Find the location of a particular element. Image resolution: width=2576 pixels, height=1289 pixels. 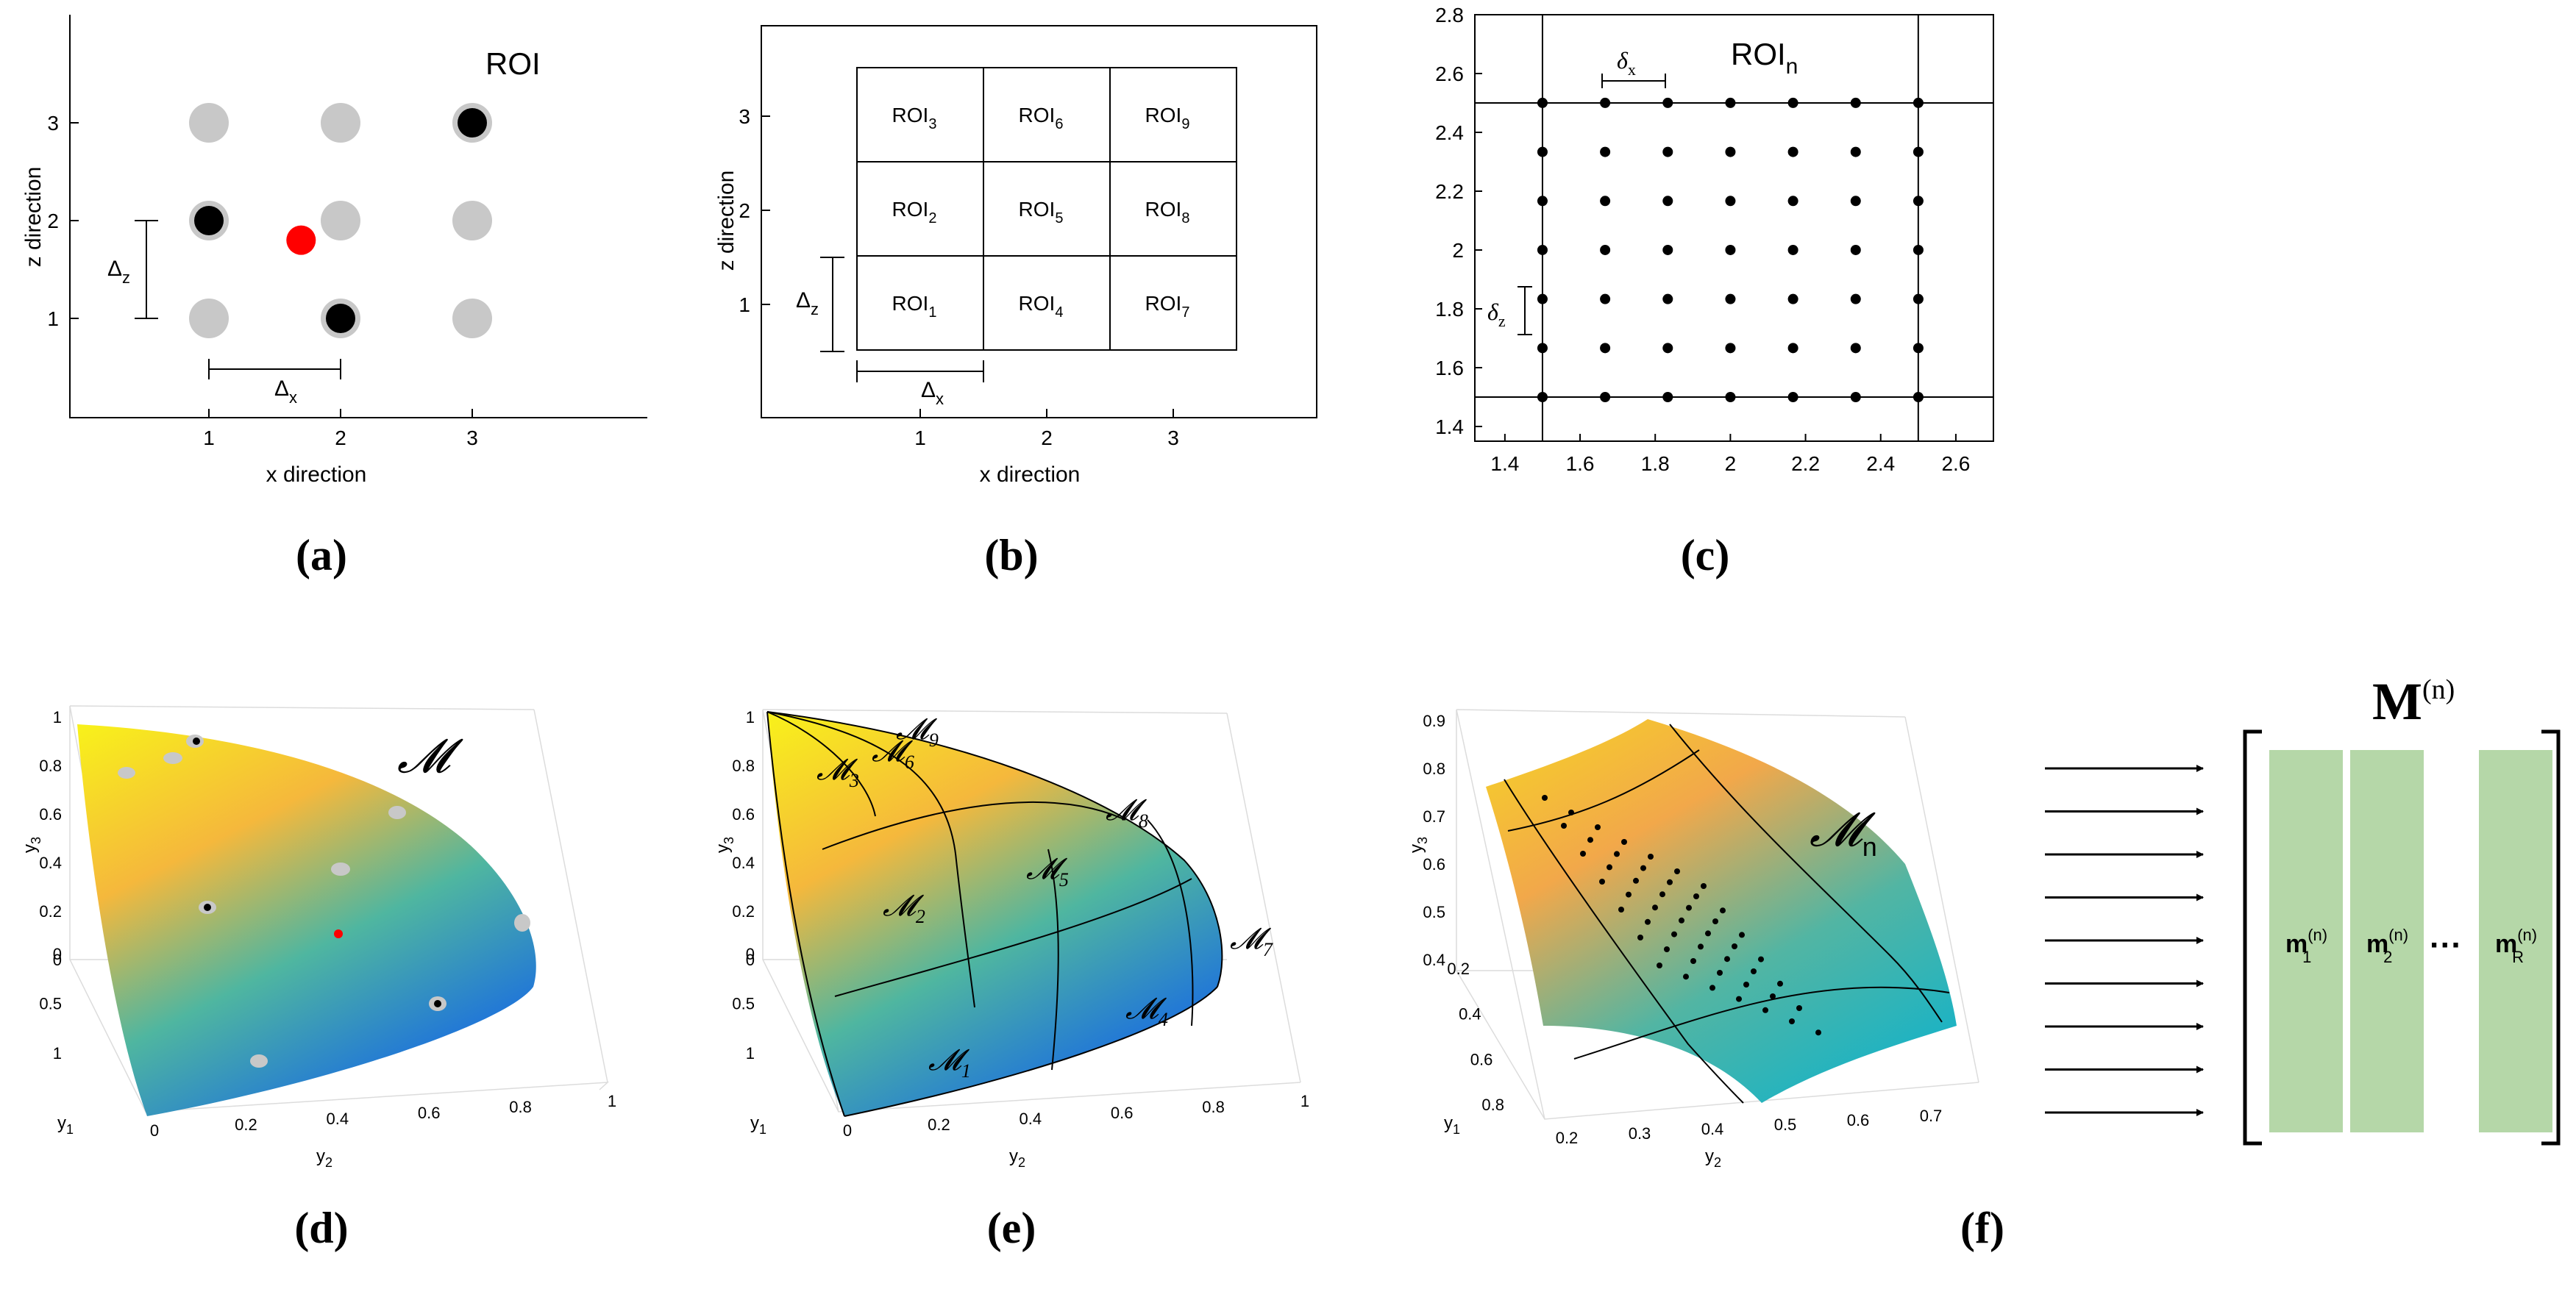

y-tick-label: 1.4 is located at coordinates (1449, 426).